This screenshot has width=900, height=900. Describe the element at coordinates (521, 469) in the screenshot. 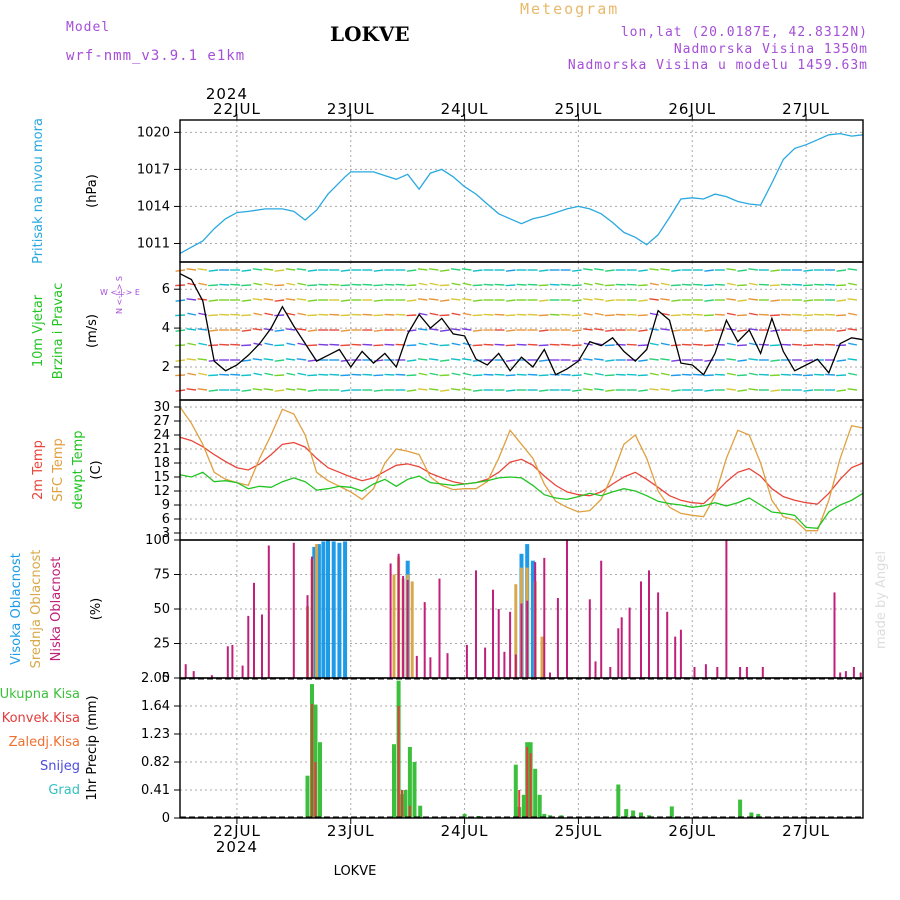

I see `series-line-sfc-temp` at that location.